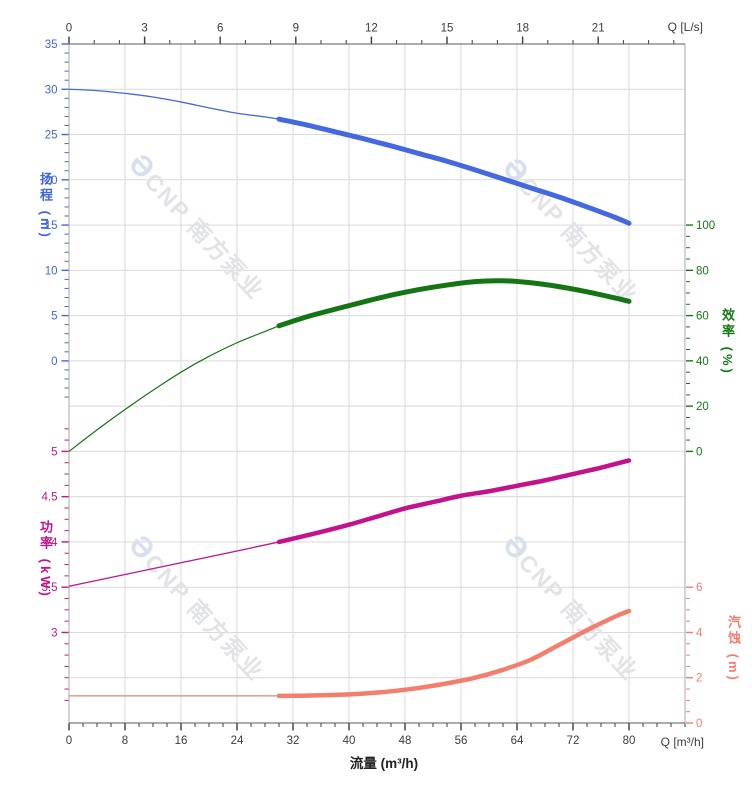  What do you see at coordinates (293, 741) in the screenshot?
I see `tick-label: 32` at bounding box center [293, 741].